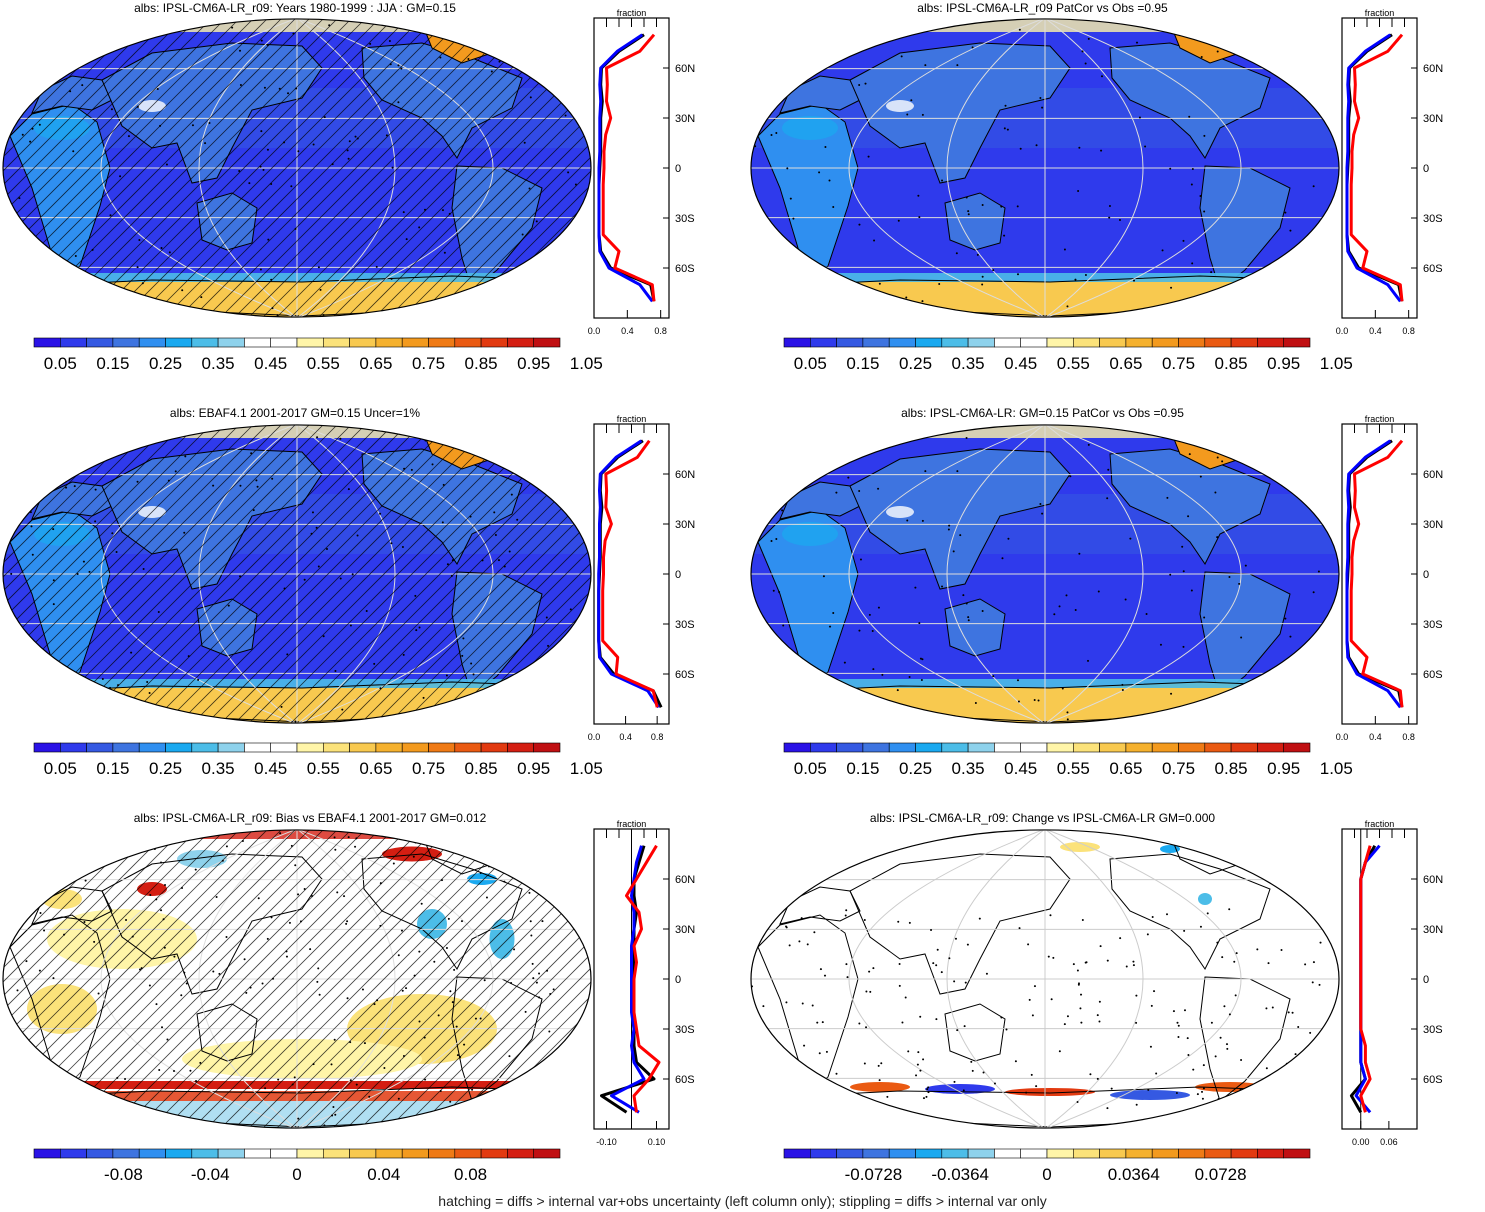 The width and height of the screenshot is (1485, 1212). Describe the element at coordinates (685, 880) in the screenshot. I see `zonal-lat-label: 60N` at that location.